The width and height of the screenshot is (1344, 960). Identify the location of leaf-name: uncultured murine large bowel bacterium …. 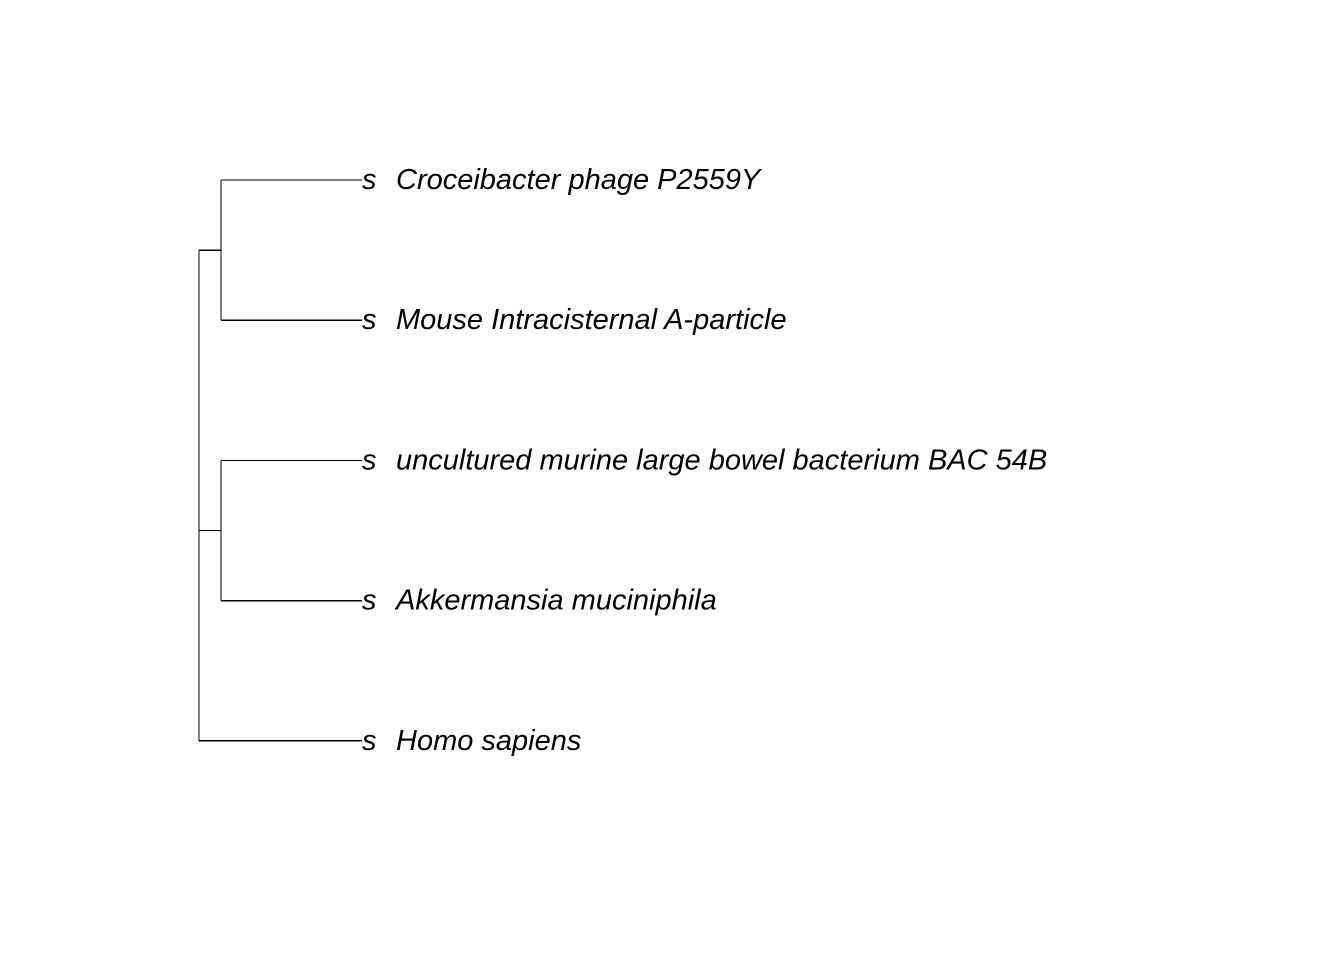
(721, 460).